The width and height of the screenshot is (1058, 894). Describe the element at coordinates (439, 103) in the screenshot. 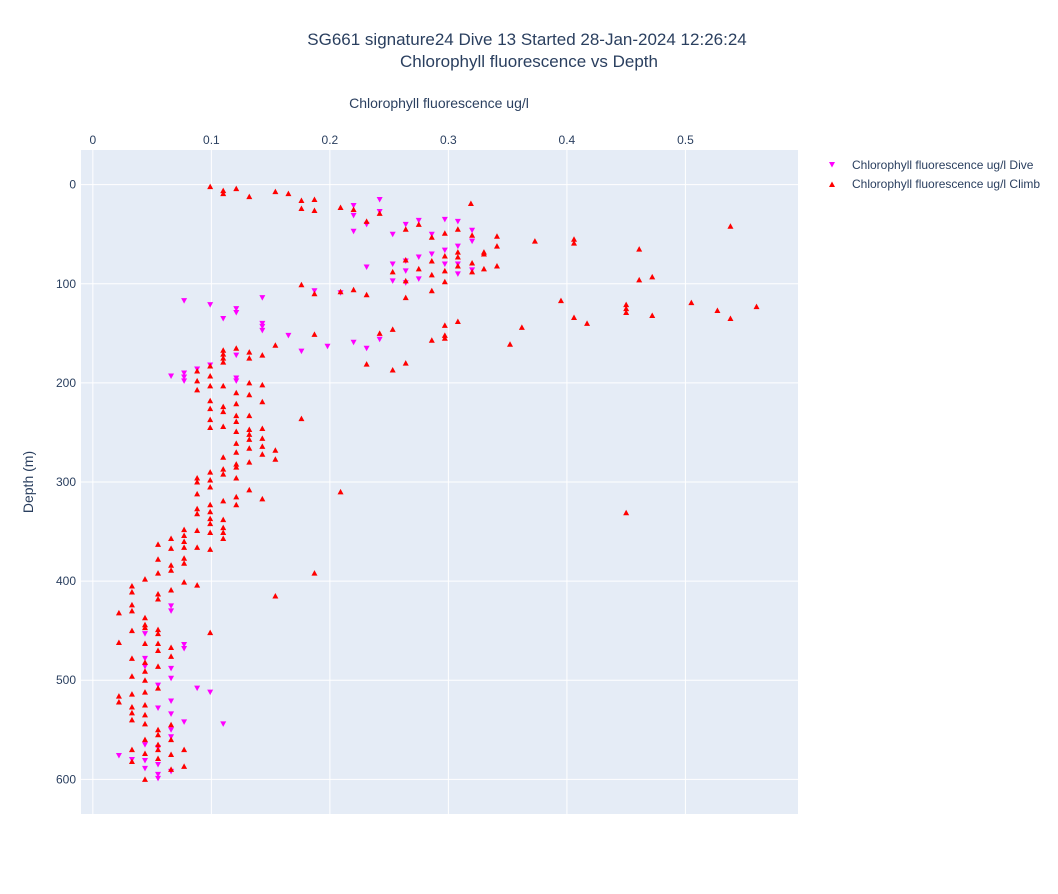

I see `x-axis-label: Chlorophyll fluorescence ug/l` at that location.